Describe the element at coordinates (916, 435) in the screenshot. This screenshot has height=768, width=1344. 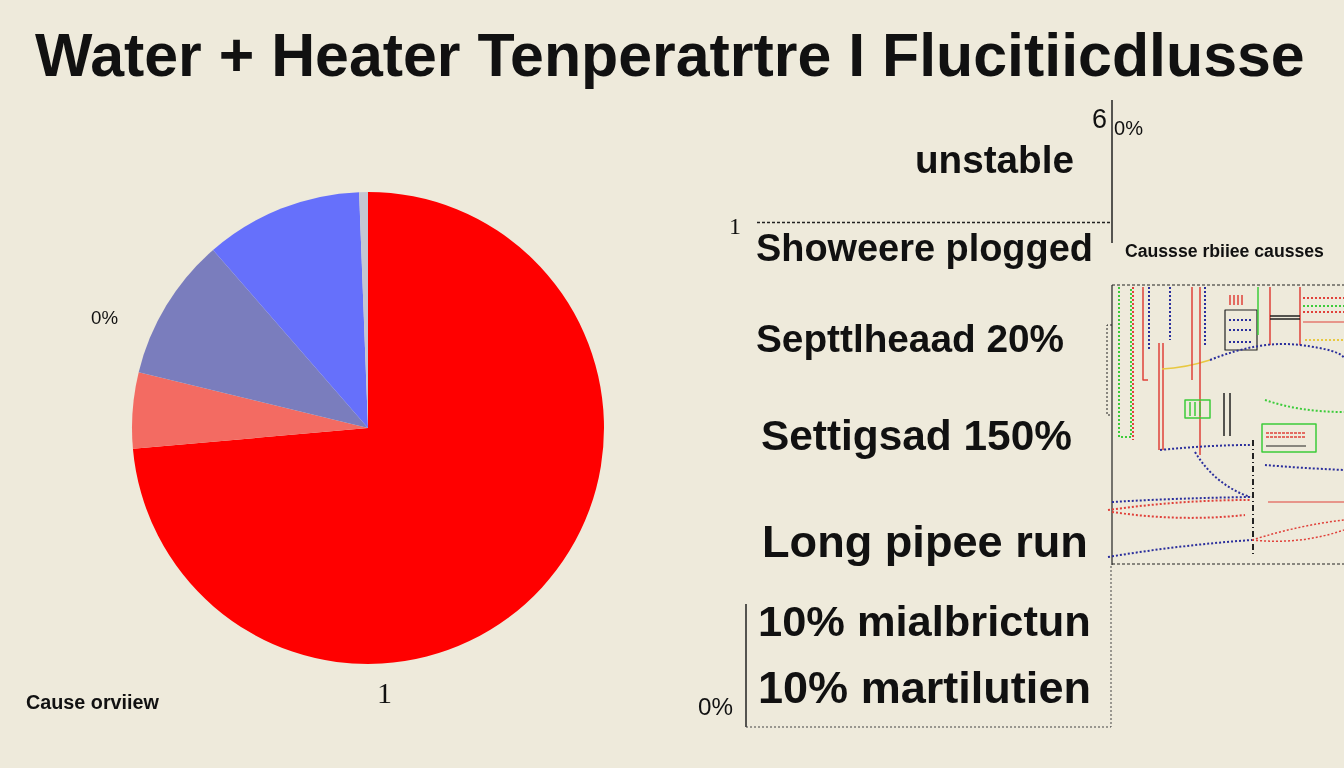
I see `text: Settigsad 150%` at that location.